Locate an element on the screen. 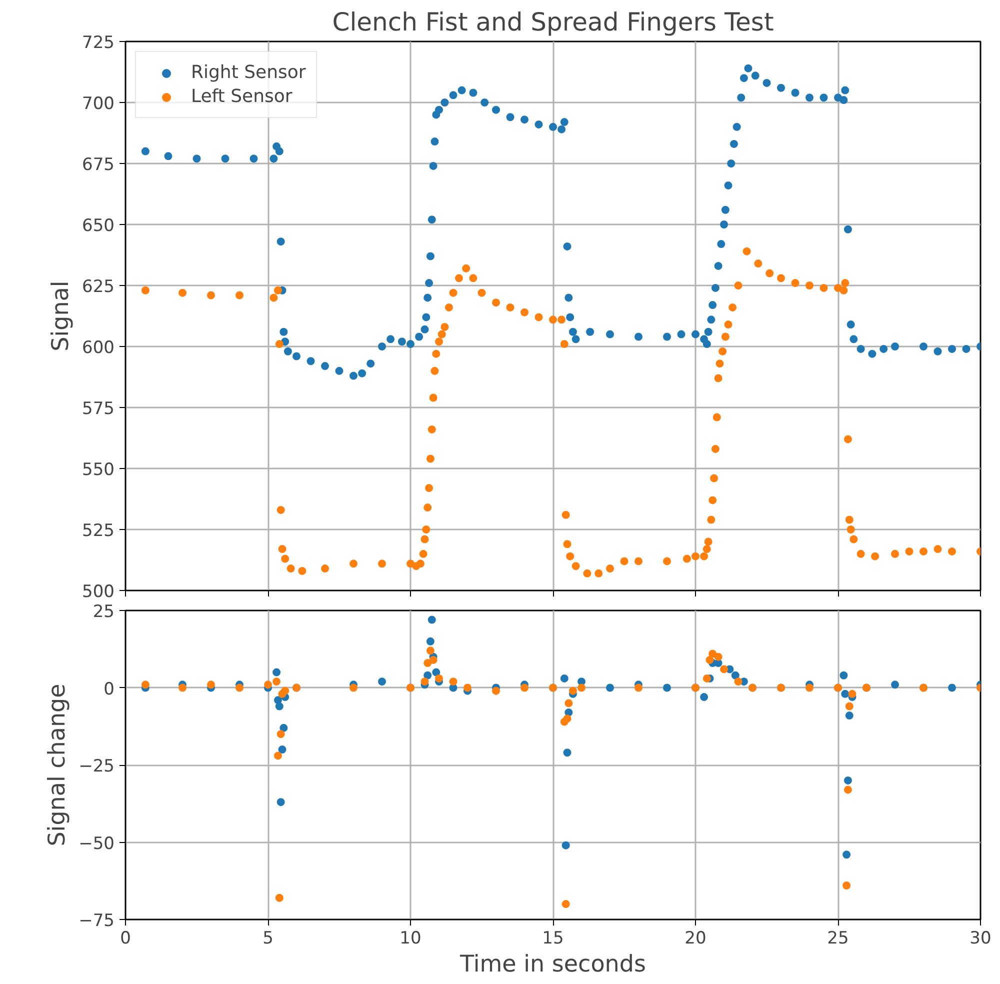 The height and width of the screenshot is (984, 1000). legend-label: Left Sensor is located at coordinates (241, 96).